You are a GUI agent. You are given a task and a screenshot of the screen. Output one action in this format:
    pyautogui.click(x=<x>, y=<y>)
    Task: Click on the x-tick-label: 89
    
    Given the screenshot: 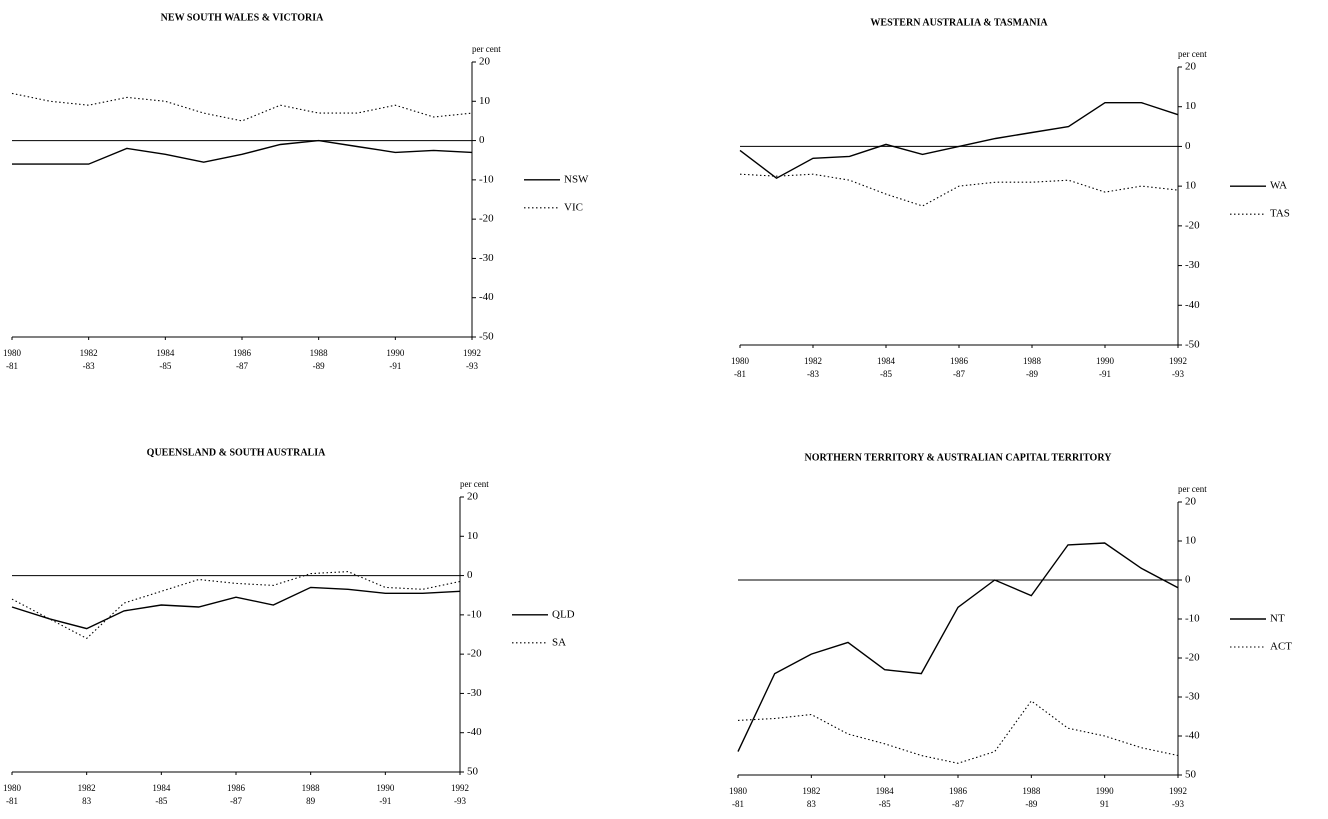 What is the action you would take?
    pyautogui.click(x=311, y=801)
    